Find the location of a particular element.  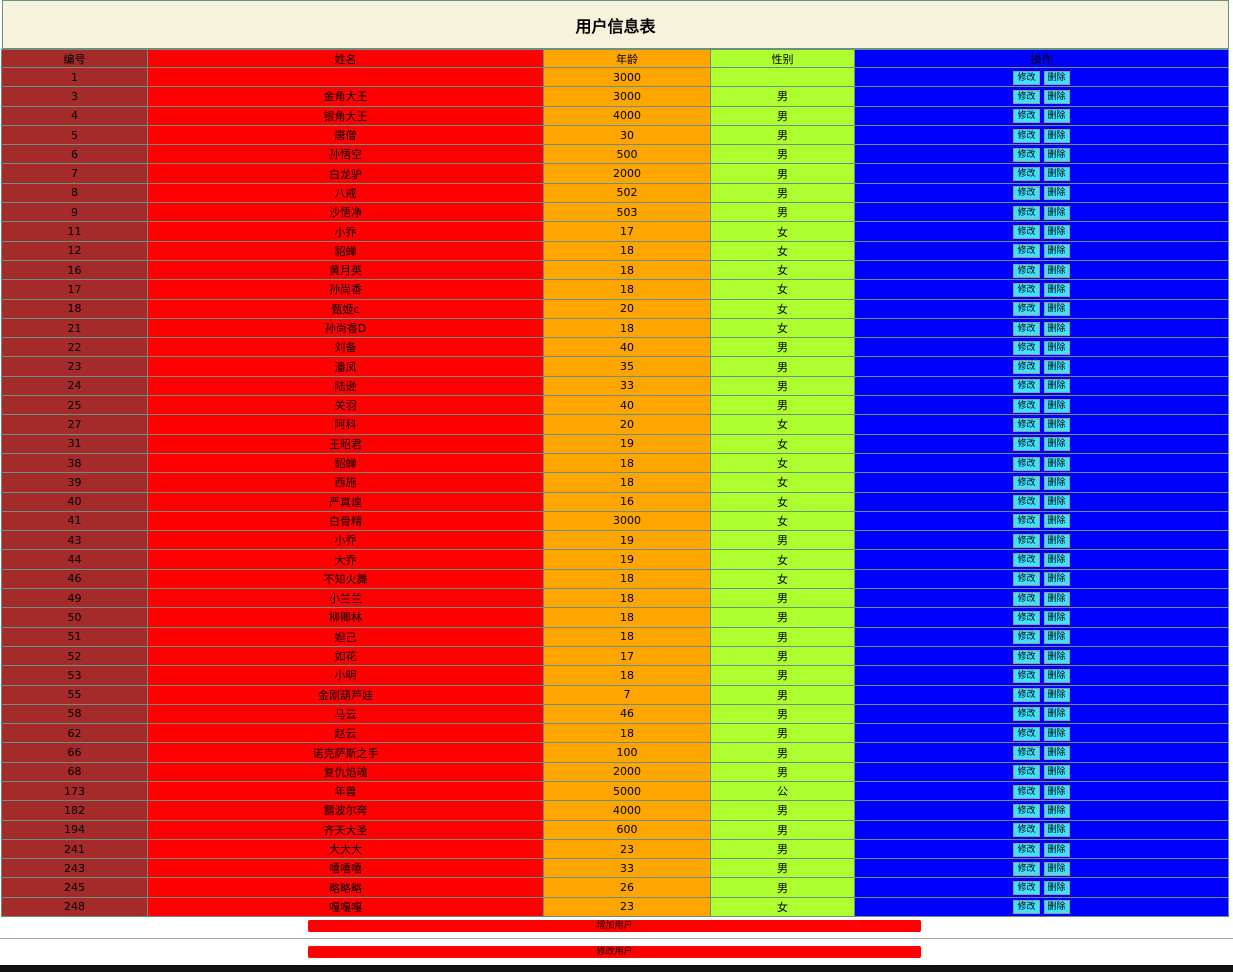

name-cell: 年兽 is located at coordinates (345, 791).